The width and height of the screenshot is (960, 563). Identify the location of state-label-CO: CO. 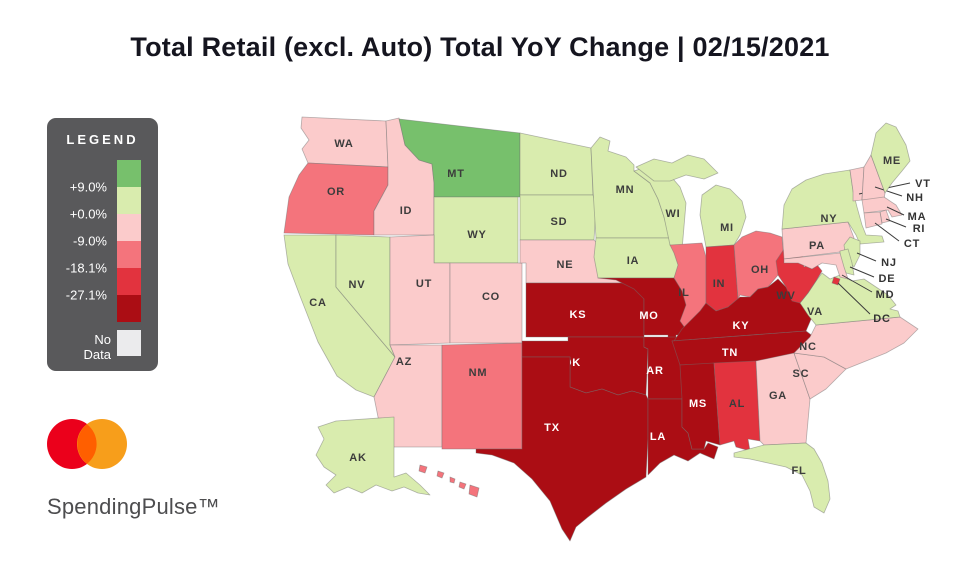
(491, 297).